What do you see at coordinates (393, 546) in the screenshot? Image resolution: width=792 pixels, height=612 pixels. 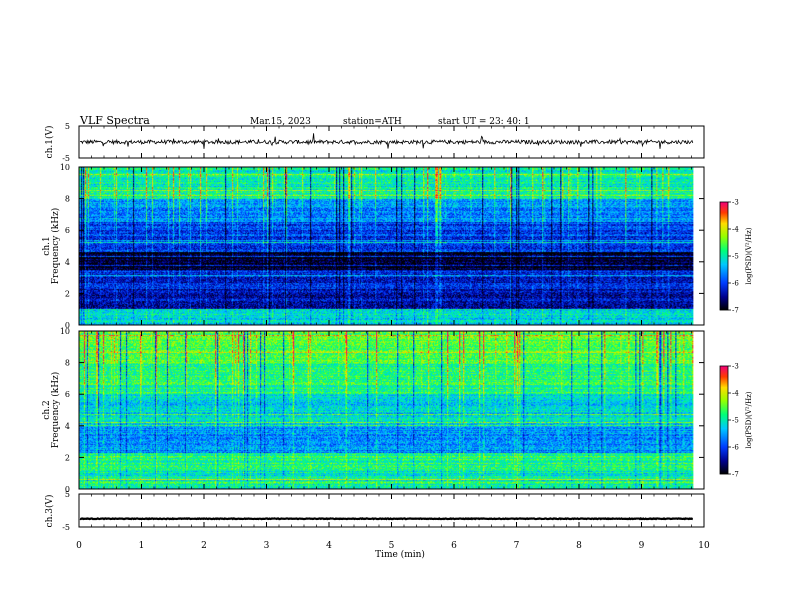 I see `x-axis-tick-labels: 0 1 2 3 4 5 6 7 8 9 10` at bounding box center [393, 546].